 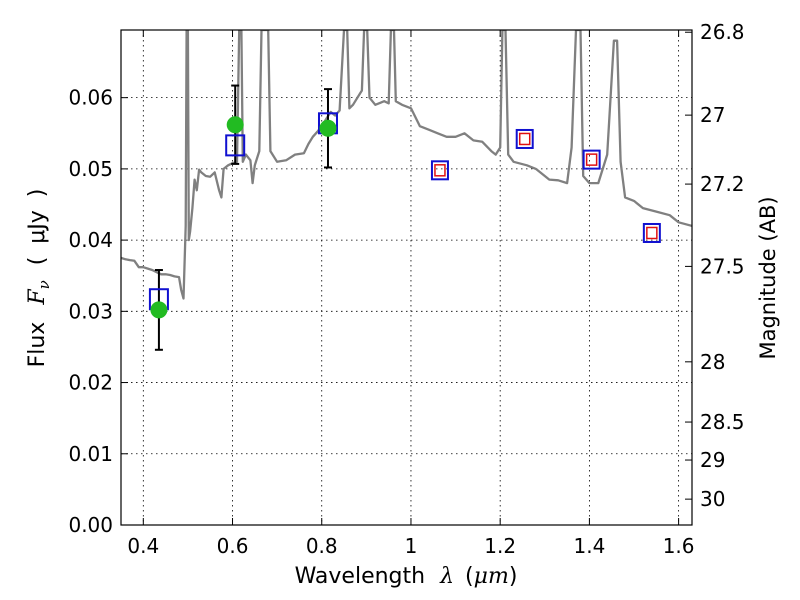 What do you see at coordinates (360, 576) in the screenshot?
I see `x-axis-label-text: Wavelength` at bounding box center [360, 576].